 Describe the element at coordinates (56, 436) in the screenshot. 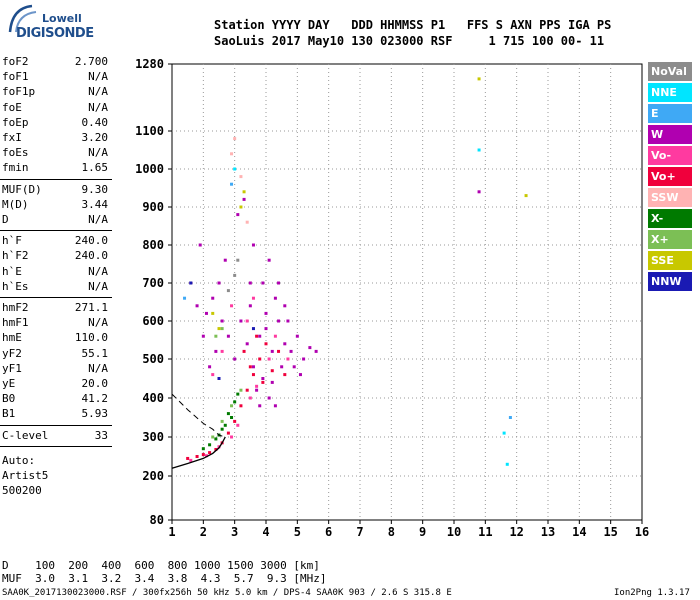

I see `param-row-clevel: C-level 33` at that location.